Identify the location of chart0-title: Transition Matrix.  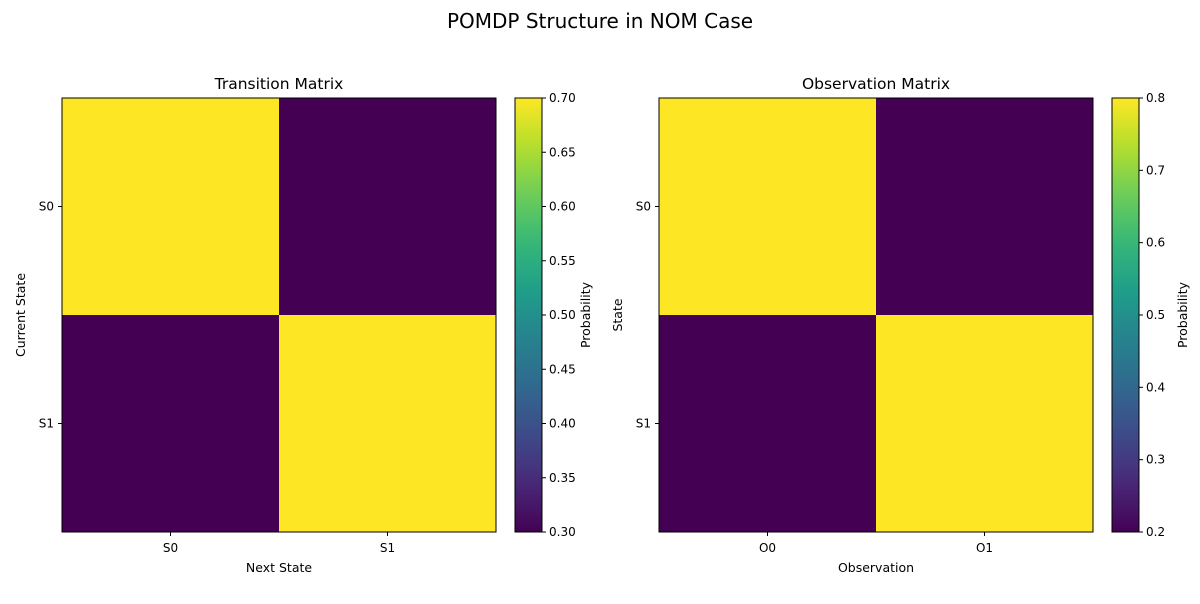
(279, 84).